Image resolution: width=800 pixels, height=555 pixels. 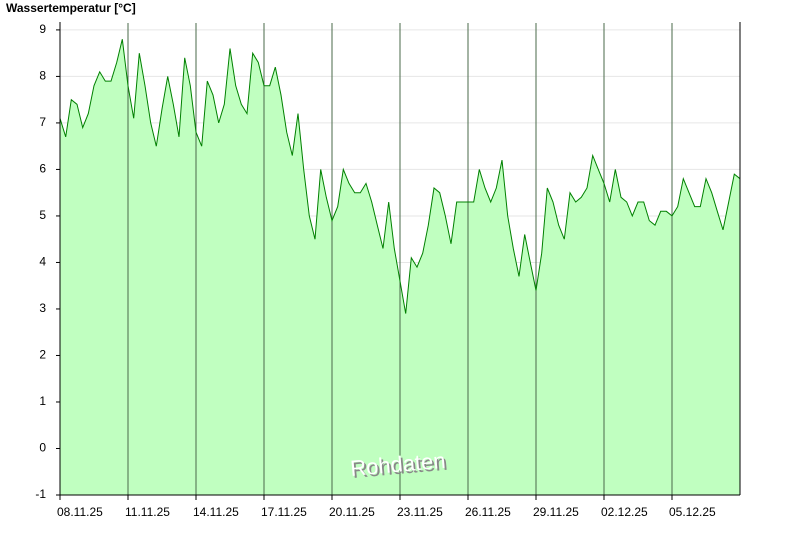 I want to click on x-tick-label: 26.11.25, so click(x=488, y=512).